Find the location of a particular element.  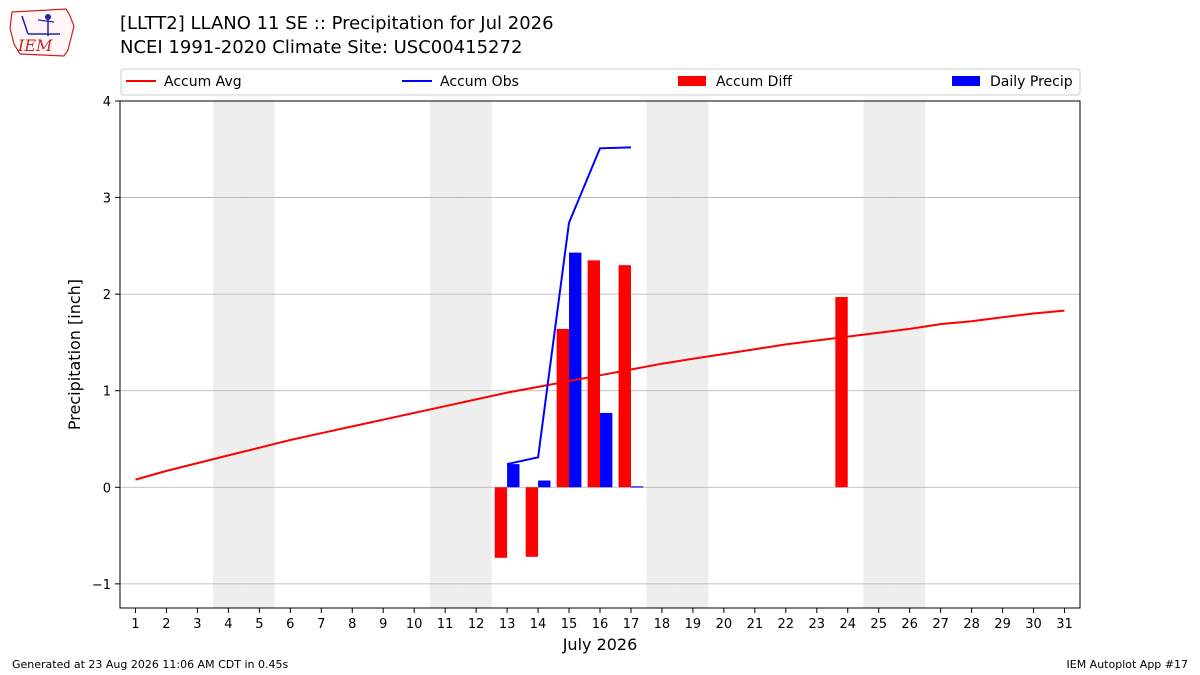

legend-label-accum-obs: Accum Obs is located at coordinates (479, 82).